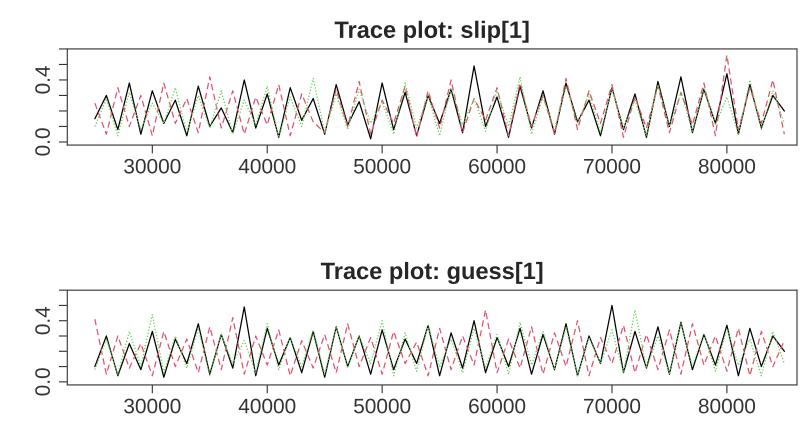 Image resolution: width=801 pixels, height=445 pixels. What do you see at coordinates (431, 31) in the screenshot?
I see `chart-title: Trace plot: slip[1]` at bounding box center [431, 31].